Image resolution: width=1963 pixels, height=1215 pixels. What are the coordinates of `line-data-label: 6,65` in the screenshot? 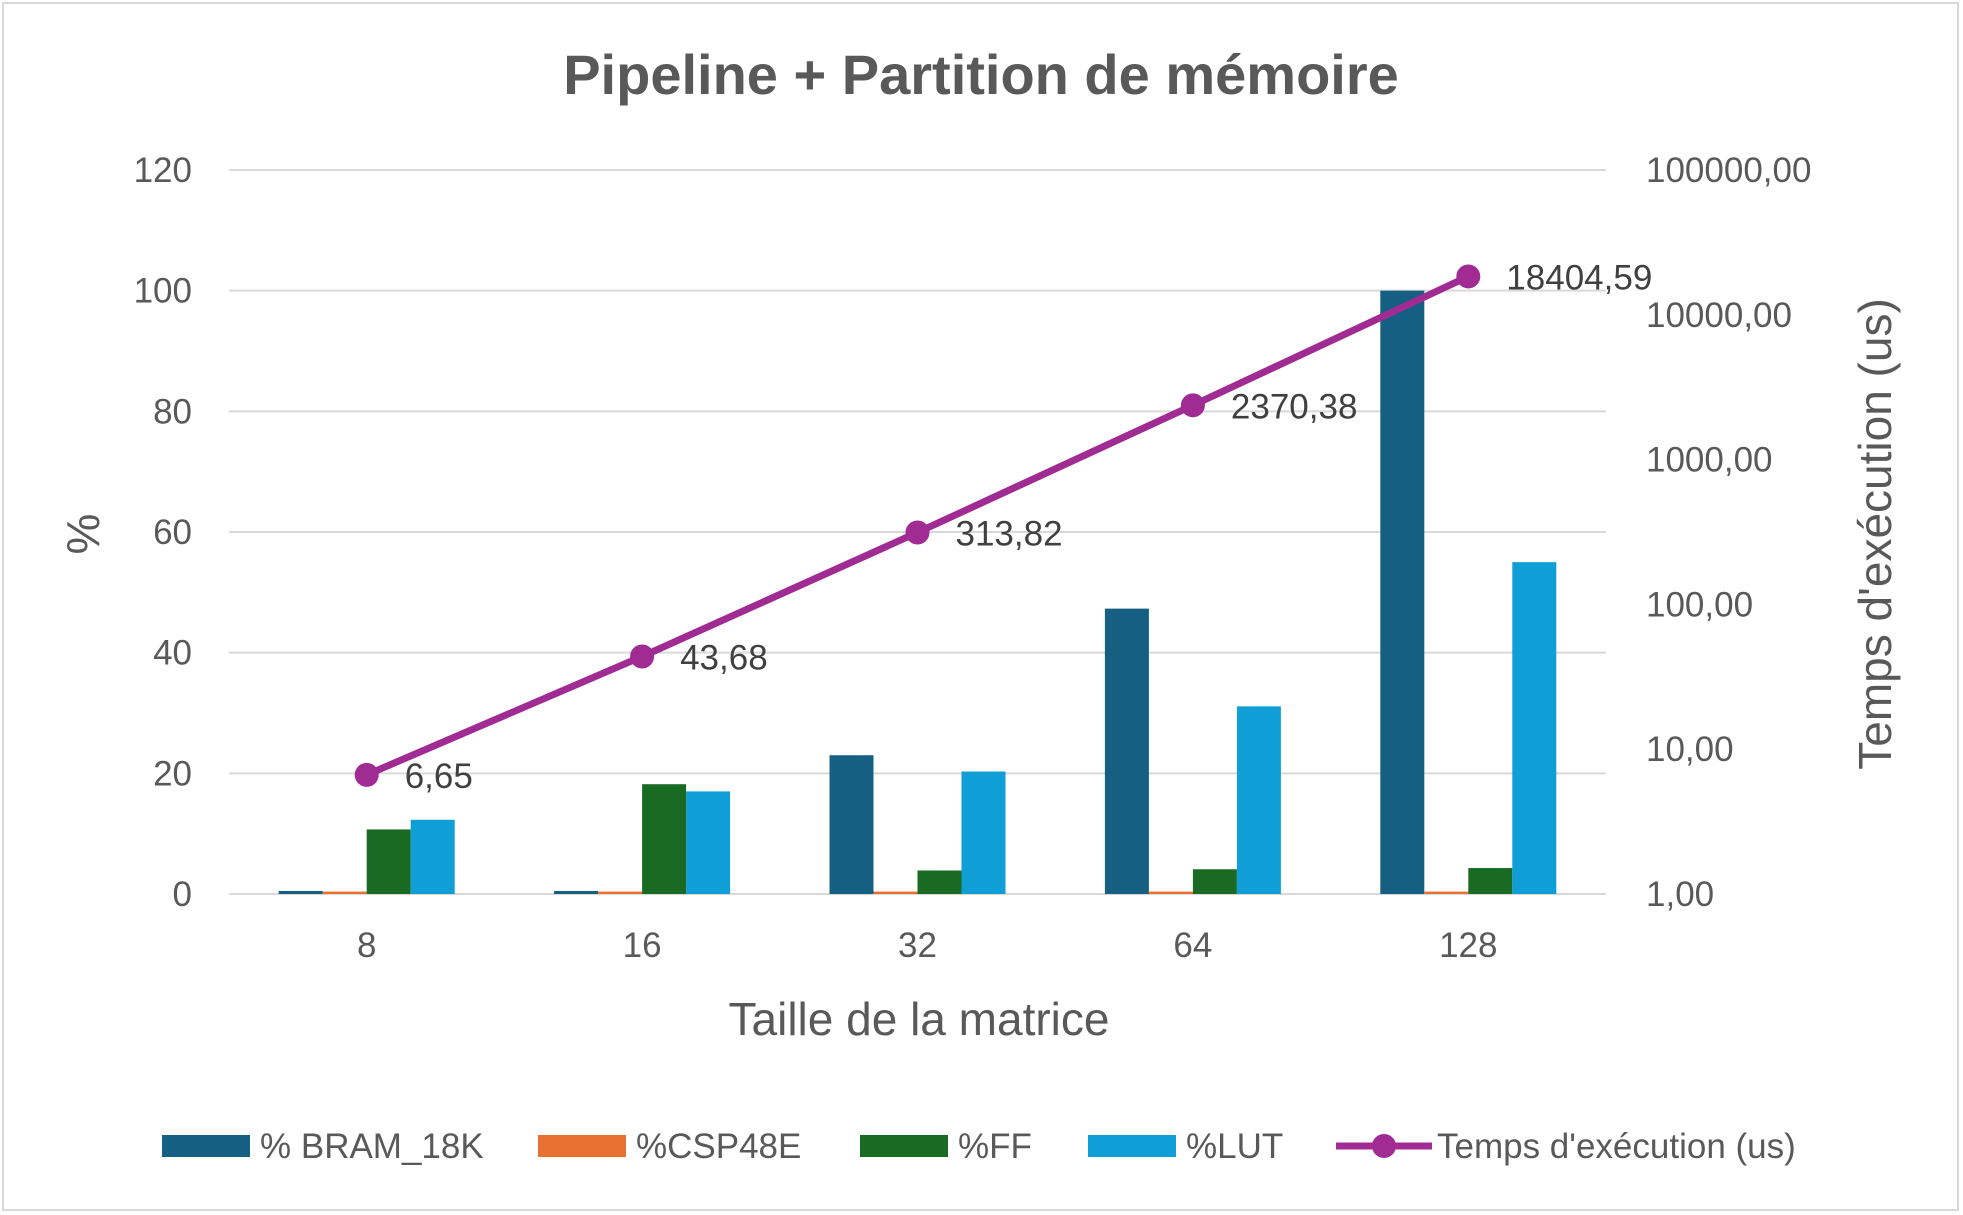 It's located at (439, 776).